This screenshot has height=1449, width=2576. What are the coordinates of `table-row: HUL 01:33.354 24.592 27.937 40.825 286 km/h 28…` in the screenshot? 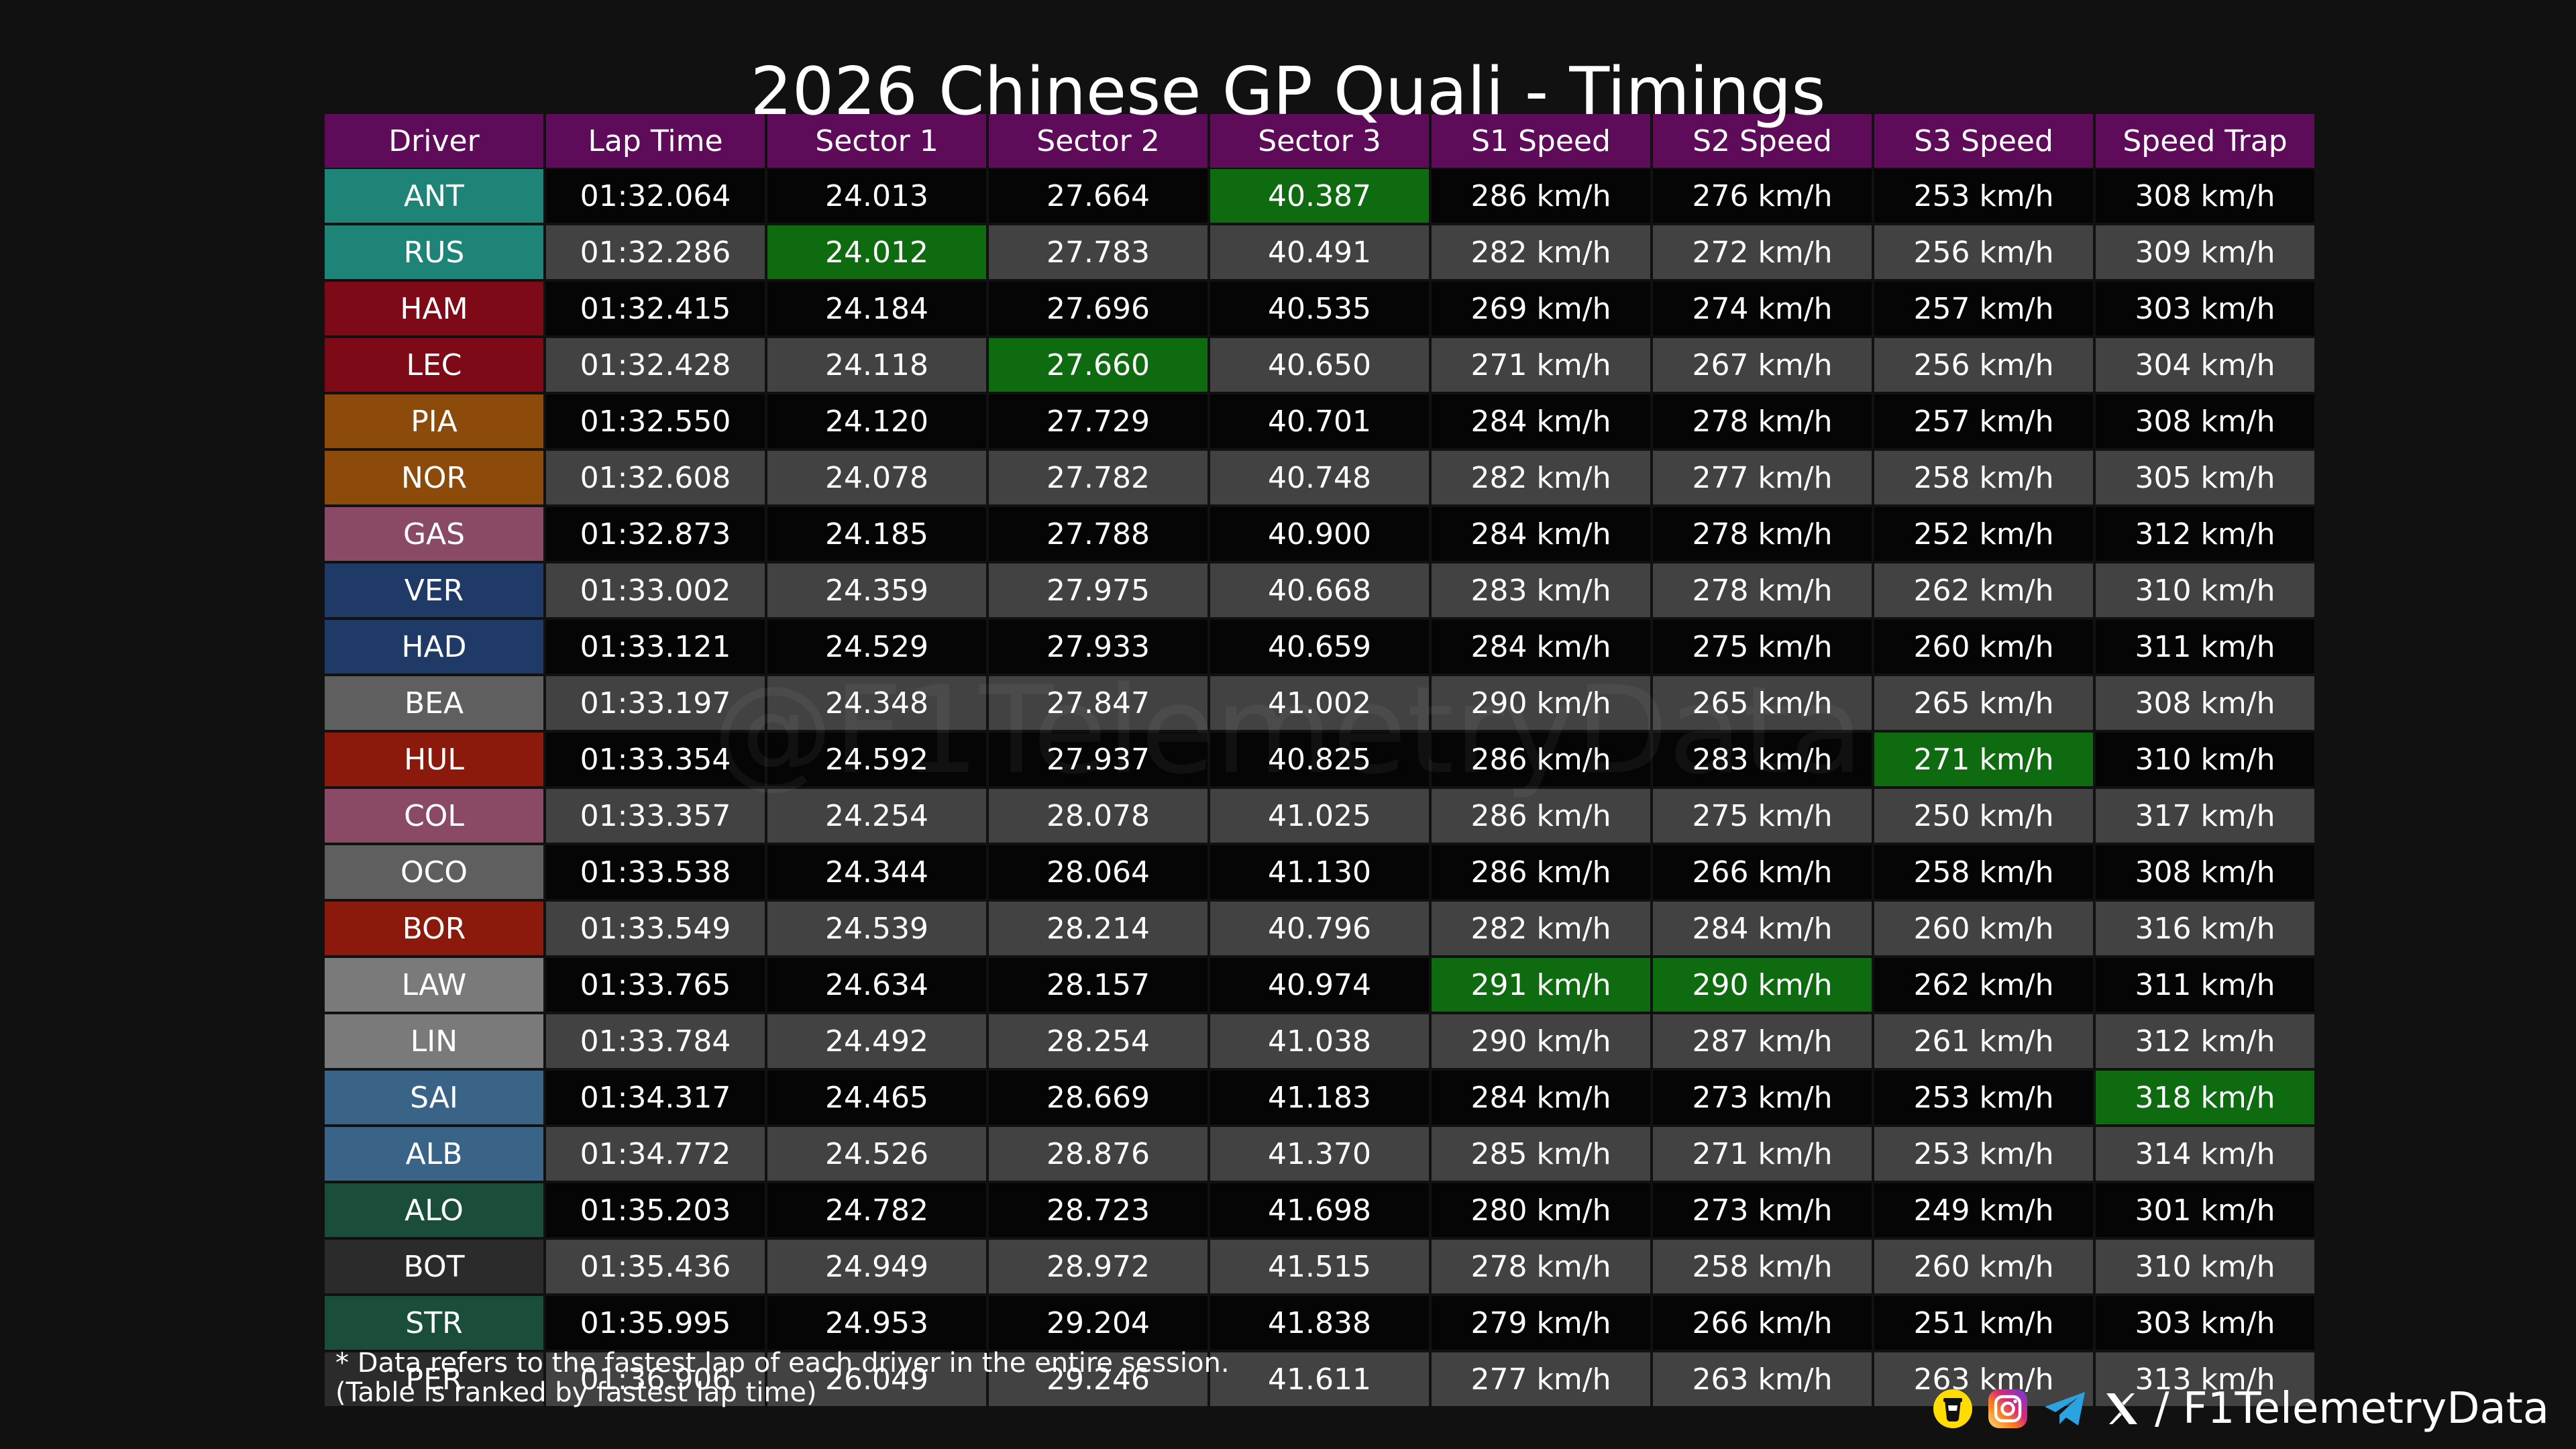 It's located at (1319, 759).